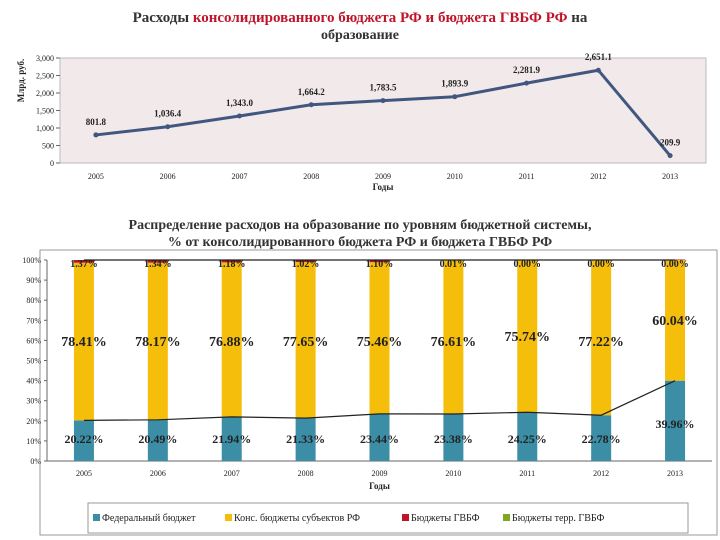 This screenshot has height=540, width=720. I want to click on bar-y-tick-label: 90%, so click(33, 280).